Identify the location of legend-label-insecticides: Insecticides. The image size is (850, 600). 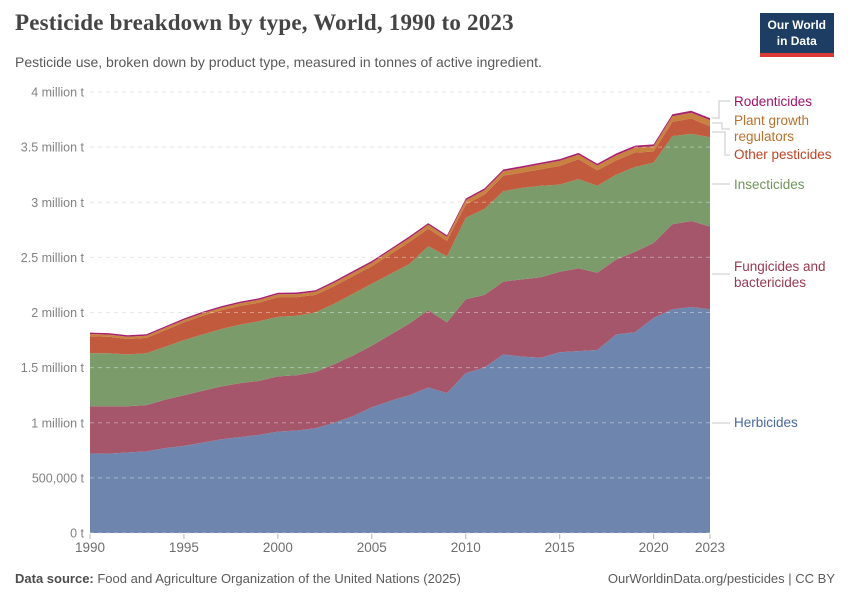
(769, 184).